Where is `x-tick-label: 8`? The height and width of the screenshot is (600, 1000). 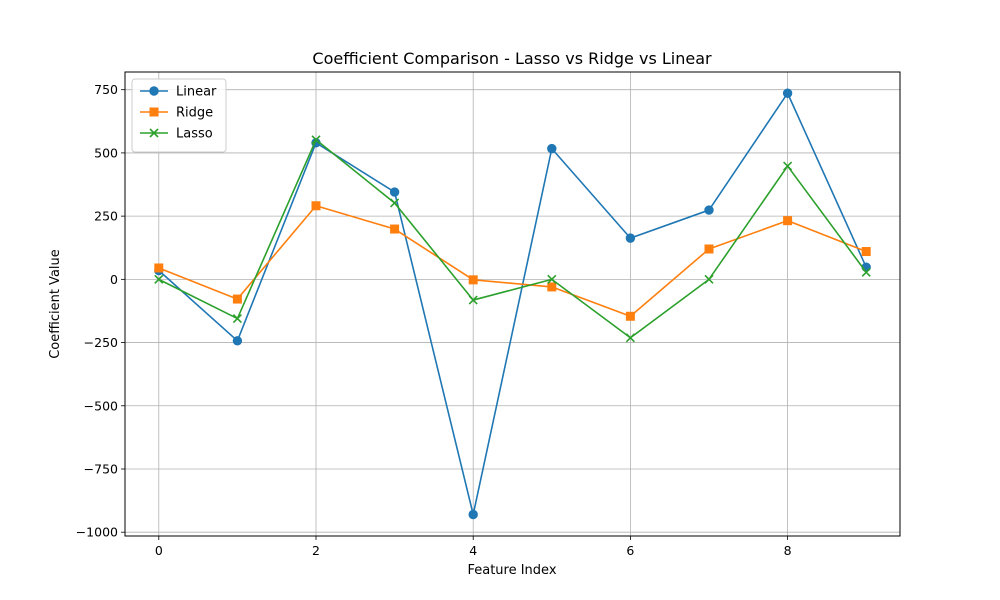
x-tick-label: 8 is located at coordinates (788, 550).